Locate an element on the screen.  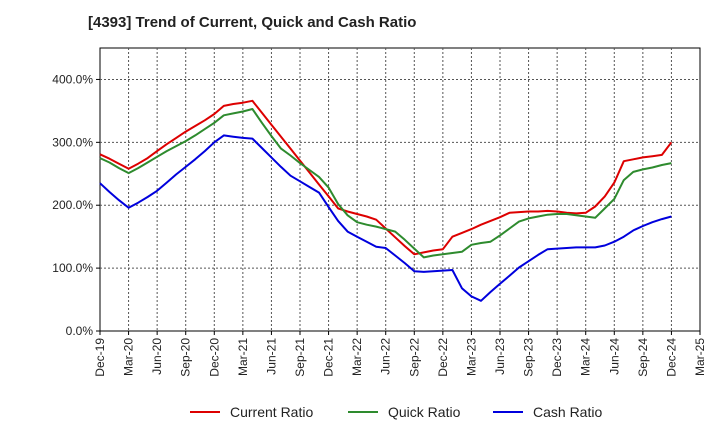
legend-item-quick-ratio: Quick Ratio is located at coordinates (404, 412).